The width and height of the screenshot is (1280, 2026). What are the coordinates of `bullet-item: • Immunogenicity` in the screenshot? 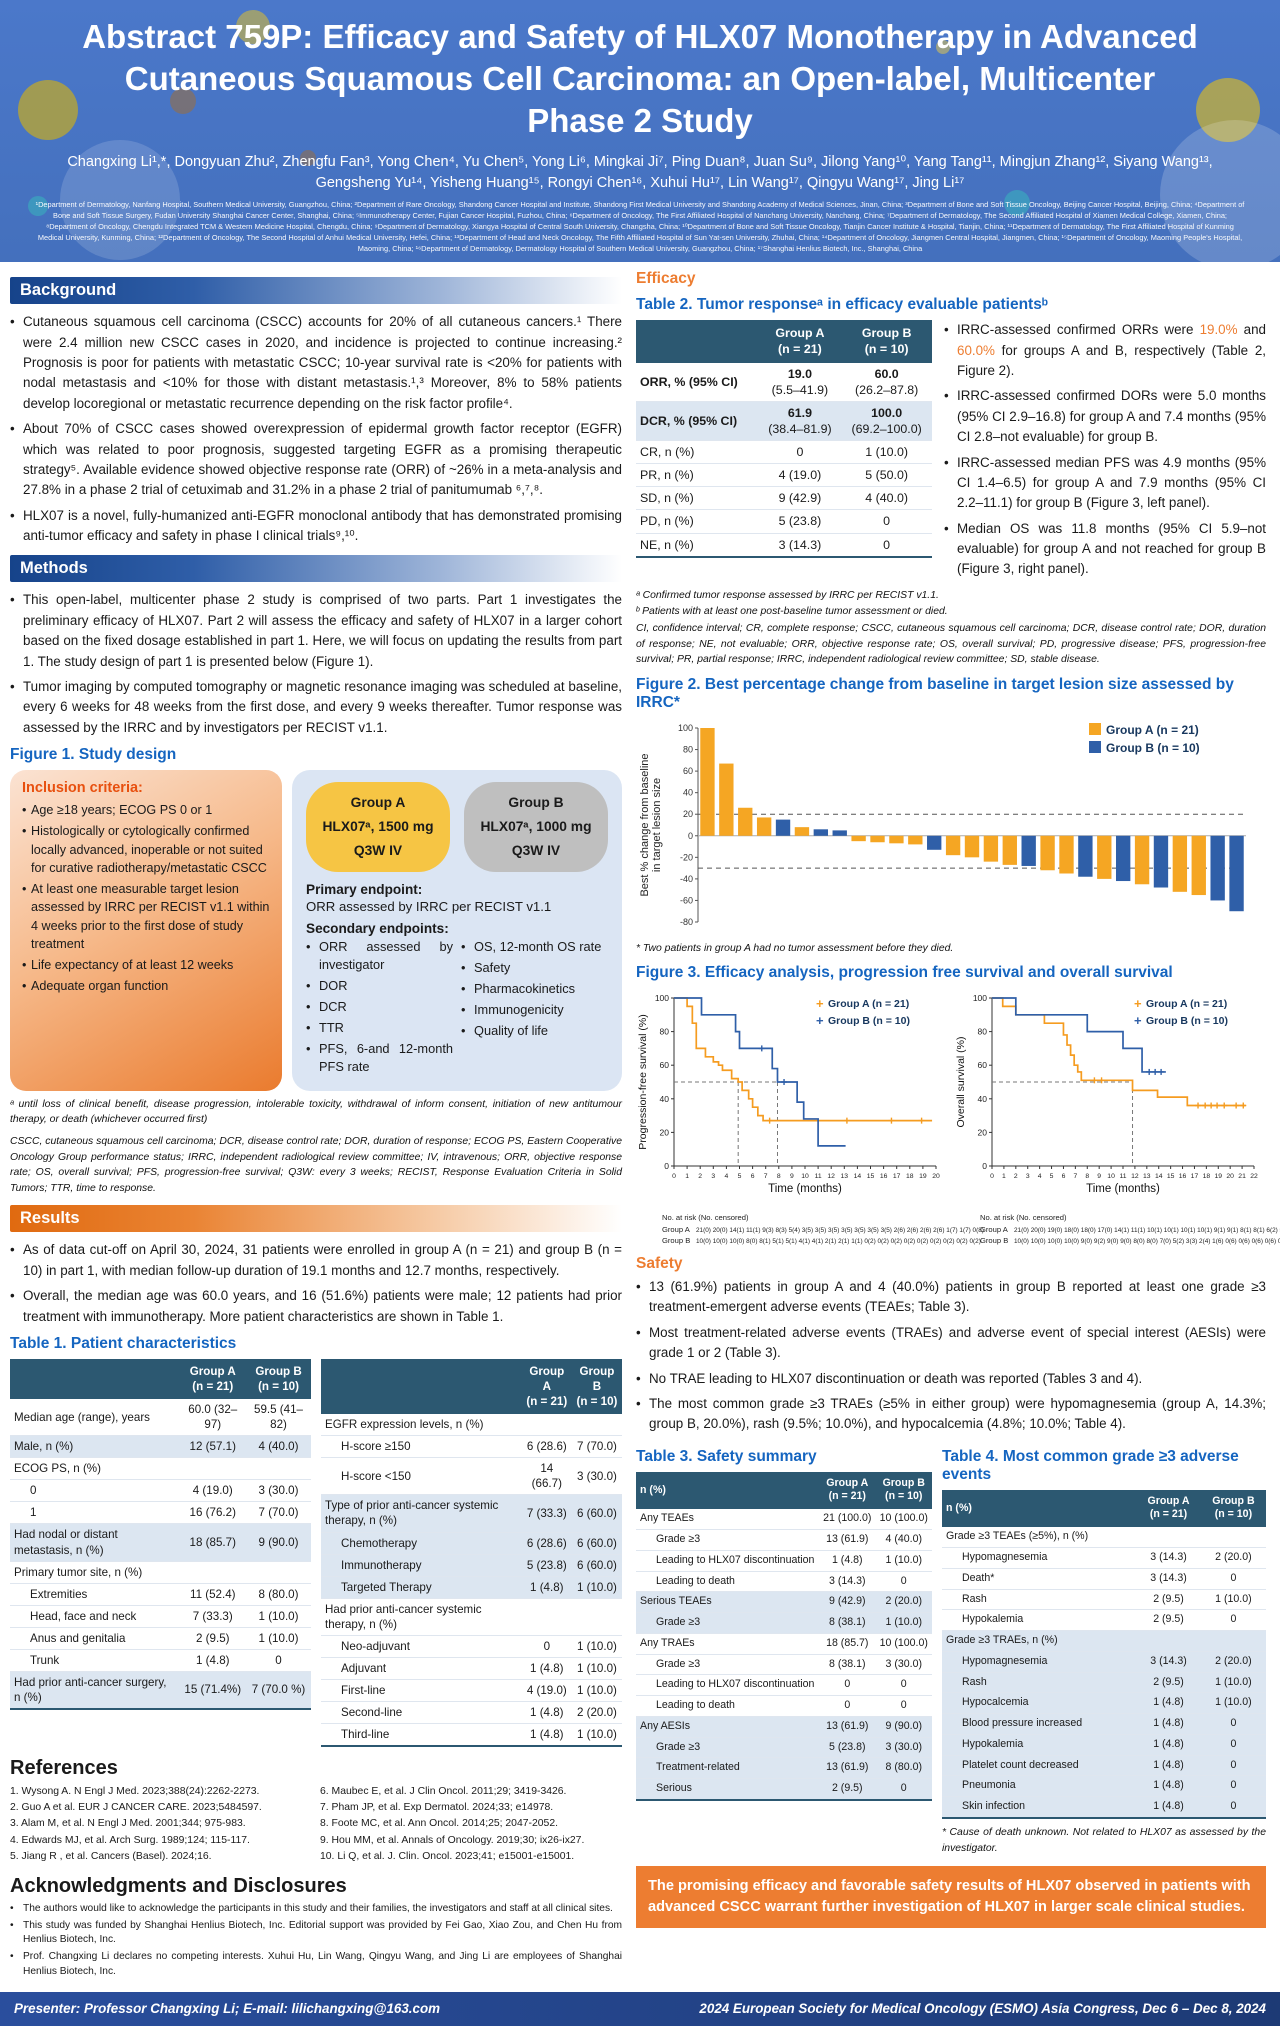 It's located at (534, 1010).